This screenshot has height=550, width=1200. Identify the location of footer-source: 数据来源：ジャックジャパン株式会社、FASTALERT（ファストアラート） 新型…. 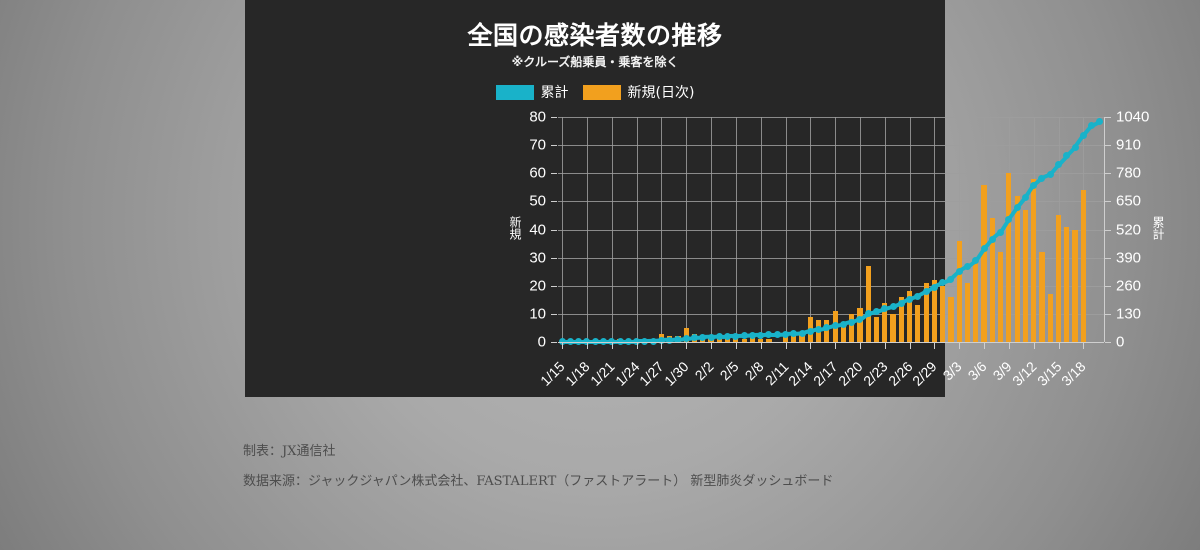
(538, 481).